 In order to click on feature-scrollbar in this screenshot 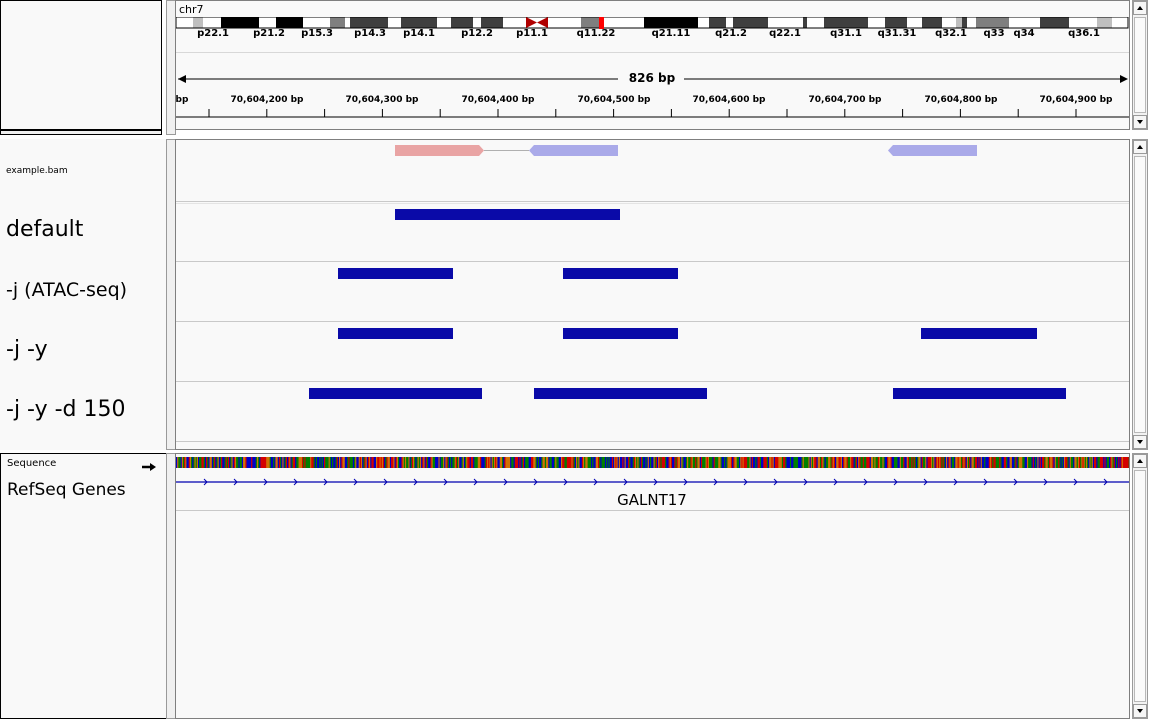, I will do `click(1140, 586)`.